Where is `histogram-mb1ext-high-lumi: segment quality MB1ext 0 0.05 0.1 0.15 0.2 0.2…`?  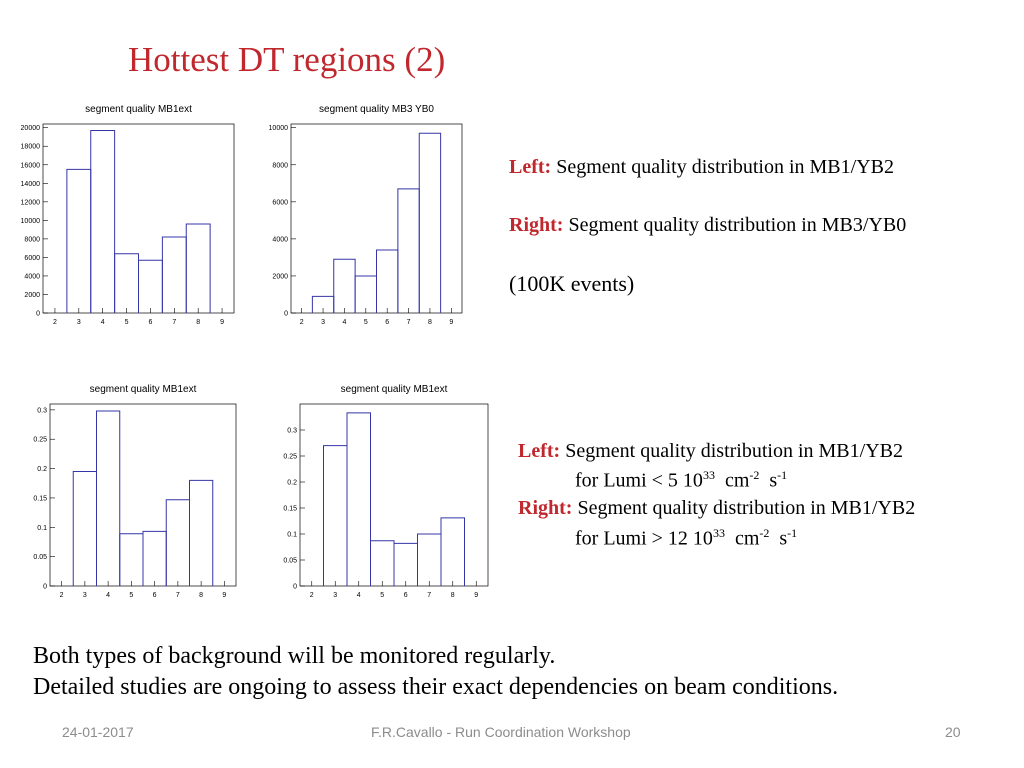
histogram-mb1ext-high-lumi: segment quality MB1ext 0 0.05 0.1 0.15 0.2 0.2… is located at coordinates (372, 495).